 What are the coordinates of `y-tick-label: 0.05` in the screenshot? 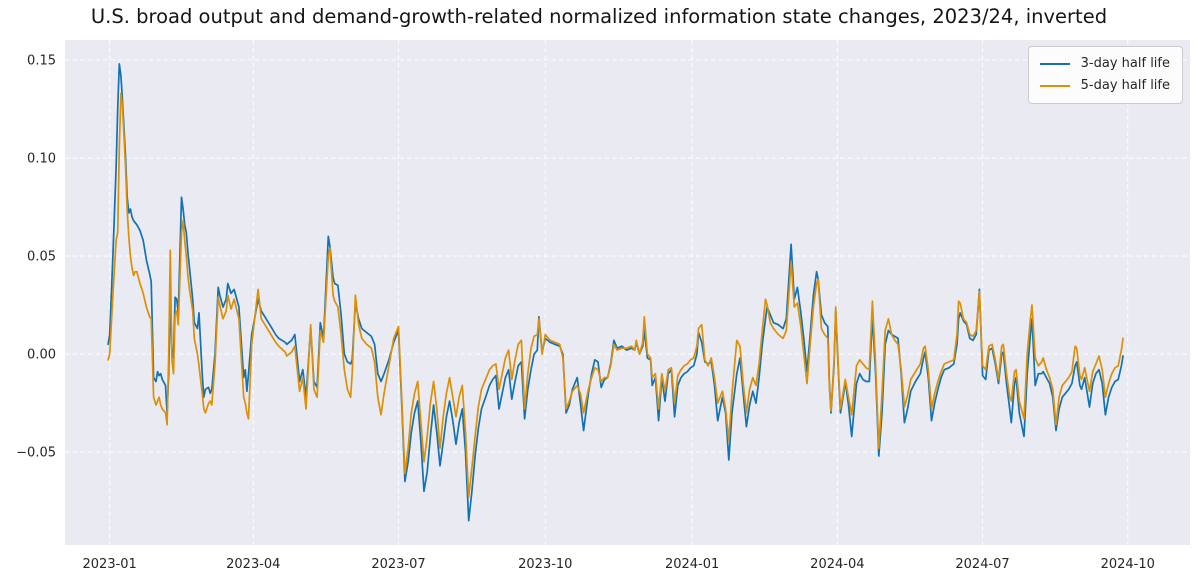 It's located at (41, 257).